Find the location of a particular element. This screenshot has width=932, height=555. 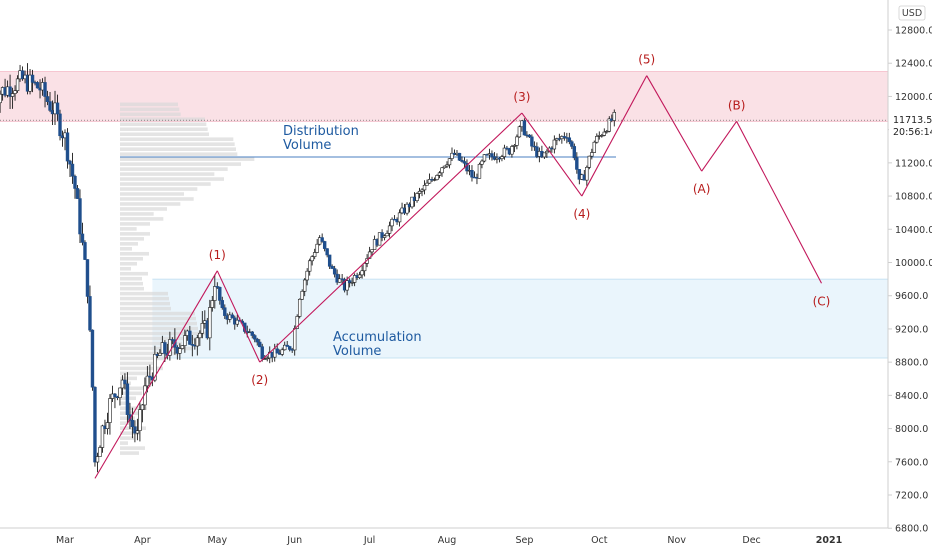

y-tick-label: 10400.0 is located at coordinates (913, 230).